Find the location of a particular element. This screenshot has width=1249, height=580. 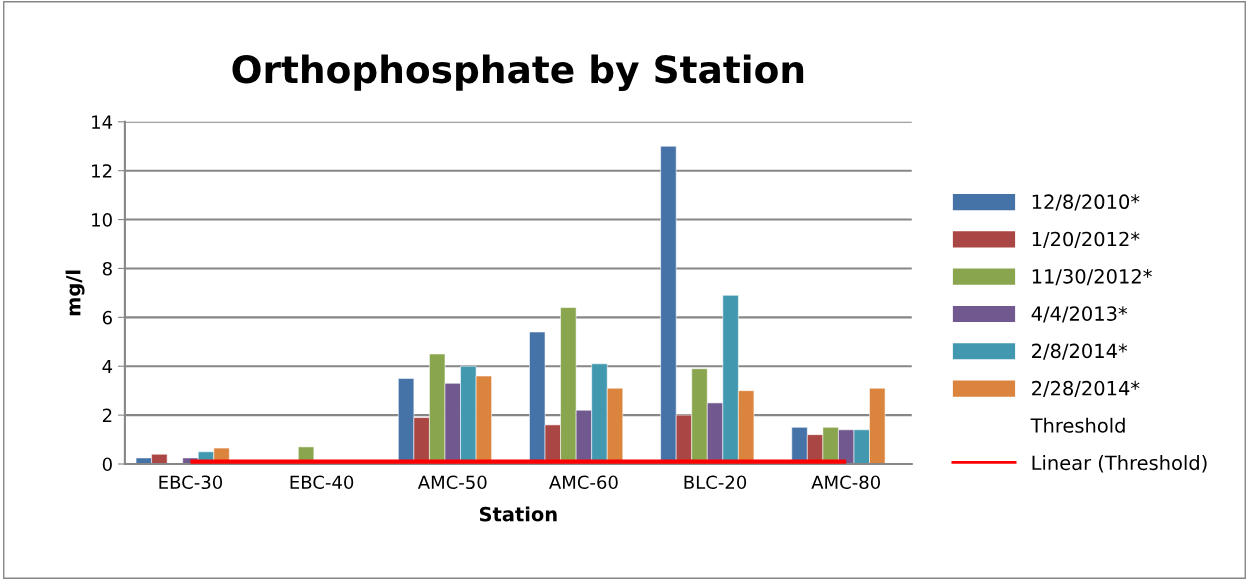

legend-label: 4/4/2013* is located at coordinates (1079, 314).